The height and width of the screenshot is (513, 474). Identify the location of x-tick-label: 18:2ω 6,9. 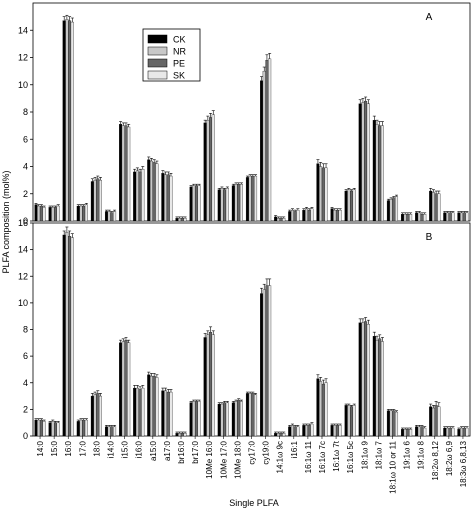
(449, 458).